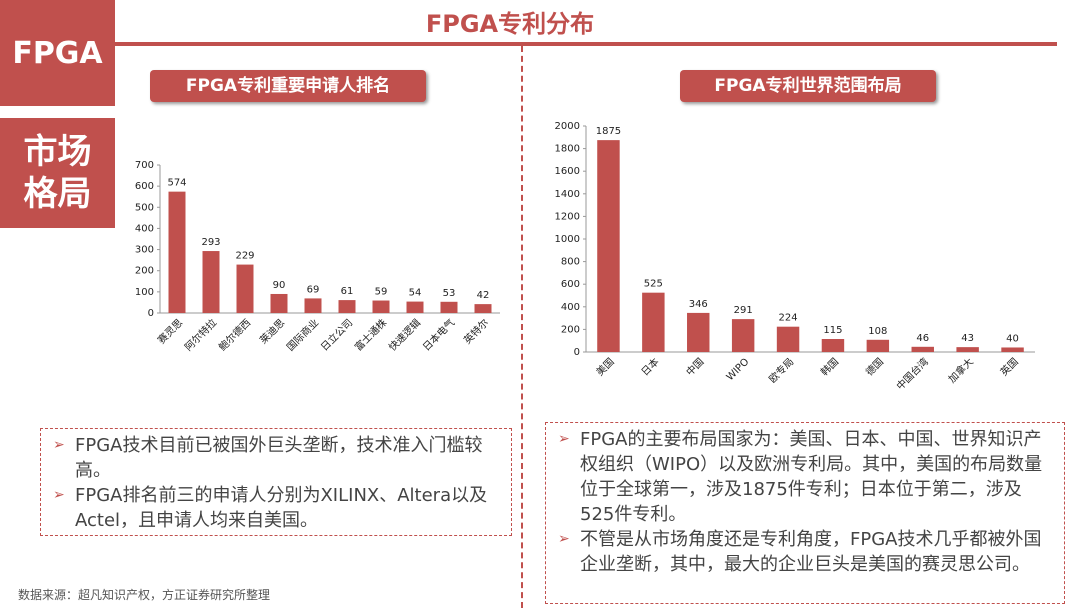 The width and height of the screenshot is (1080, 608). Describe the element at coordinates (912, 373) in the screenshot. I see `x-tick-label: 中国台湾` at that location.